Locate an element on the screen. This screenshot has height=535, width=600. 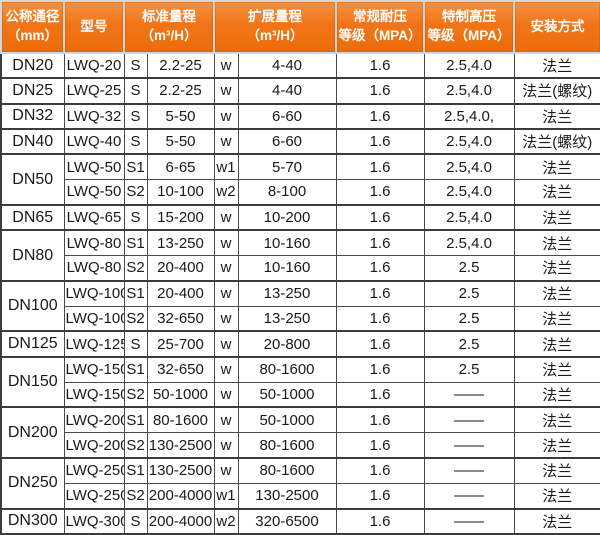
table-row: LWQ-100 S2 32-650 w 13-250 1.6 2.5 法兰 is located at coordinates (300, 318).